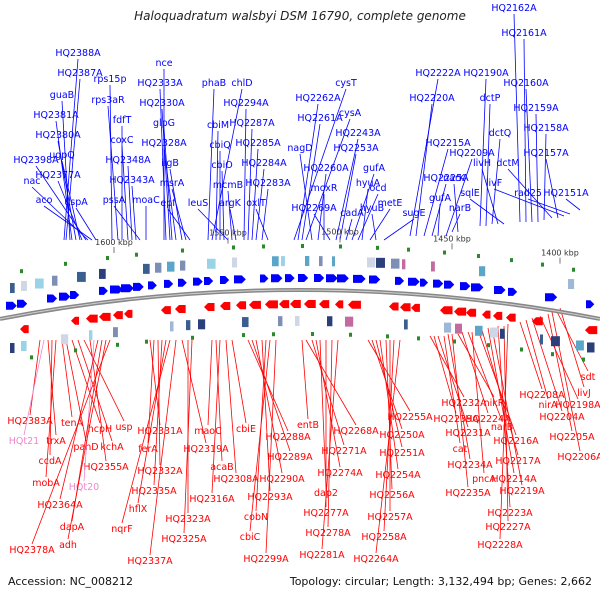 The width and height of the screenshot is (600, 600). Describe the element at coordinates (560, 253) in the screenshot. I see `tick-label: 1400 kbp` at that location.